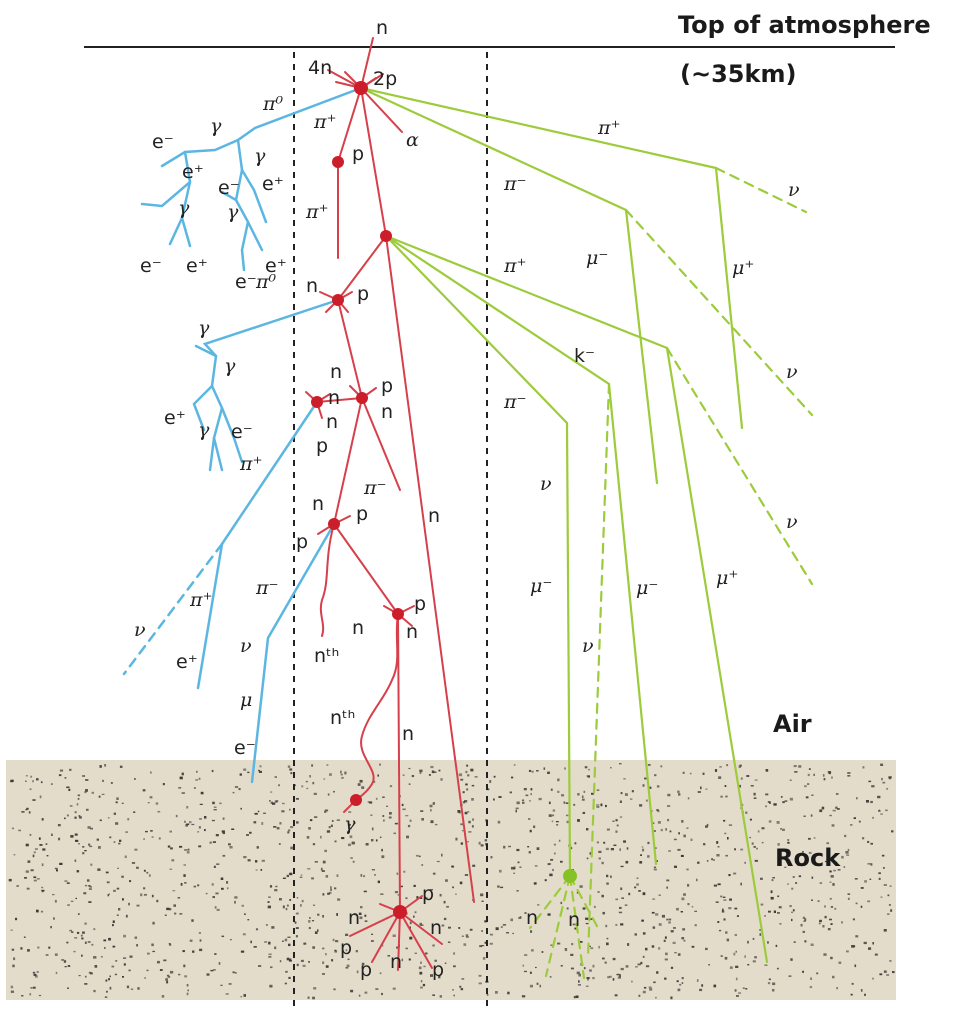 Image resolution: width=963 pixels, height=1011 pixels. I want to click on particle-label: nᵗʰ, so click(342, 718).